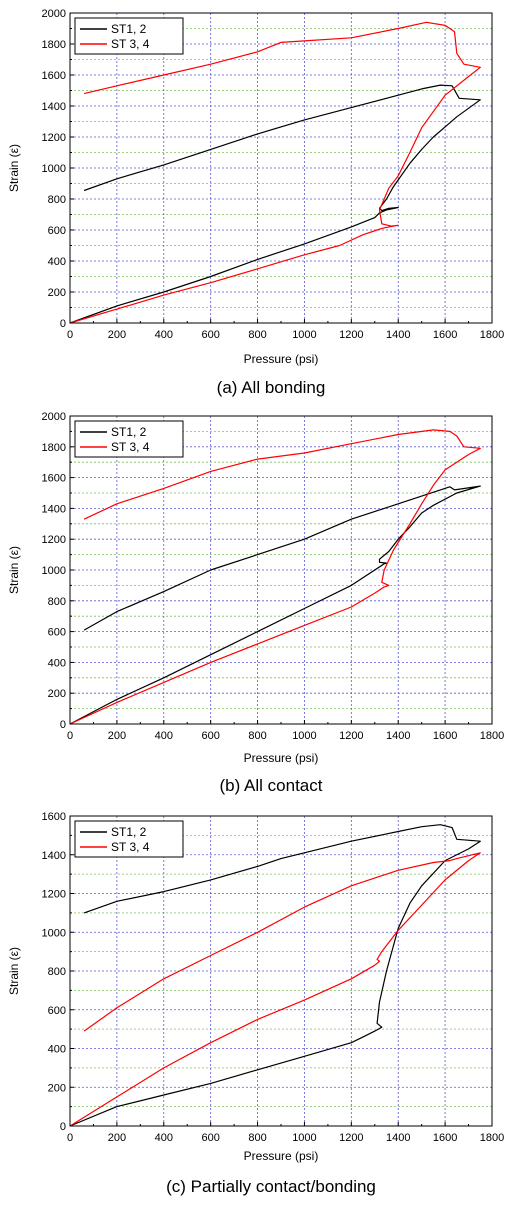 This screenshot has width=508, height=1208. Describe the element at coordinates (54, 14) in the screenshot. I see `chart-0-ytick-label: 2000` at that location.